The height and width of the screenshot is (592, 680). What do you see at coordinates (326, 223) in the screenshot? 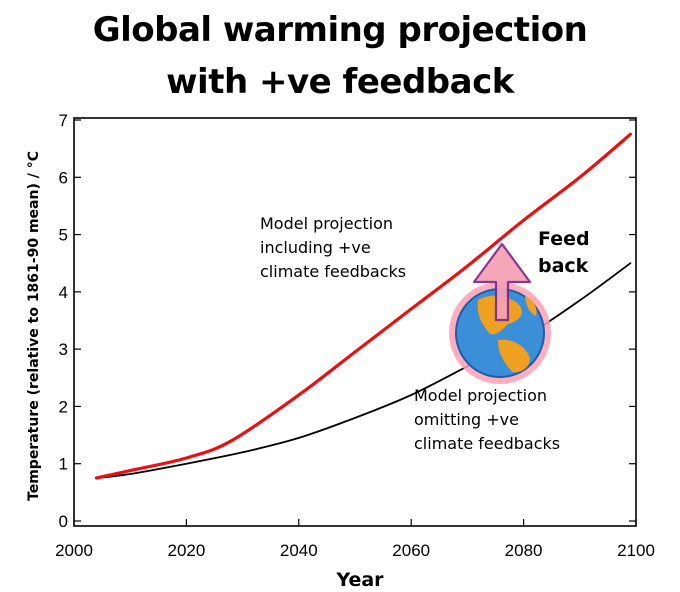
I see `annotation-upper-line1: Model projection` at bounding box center [326, 223].